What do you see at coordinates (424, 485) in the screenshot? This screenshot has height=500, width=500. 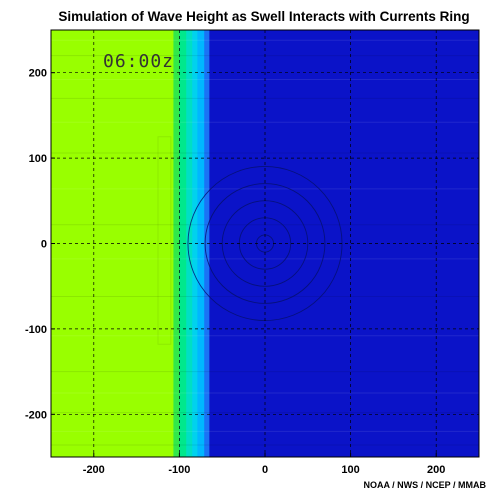 I see `credit-text: NOAA / NWS / NCEP / MMAB` at bounding box center [424, 485].